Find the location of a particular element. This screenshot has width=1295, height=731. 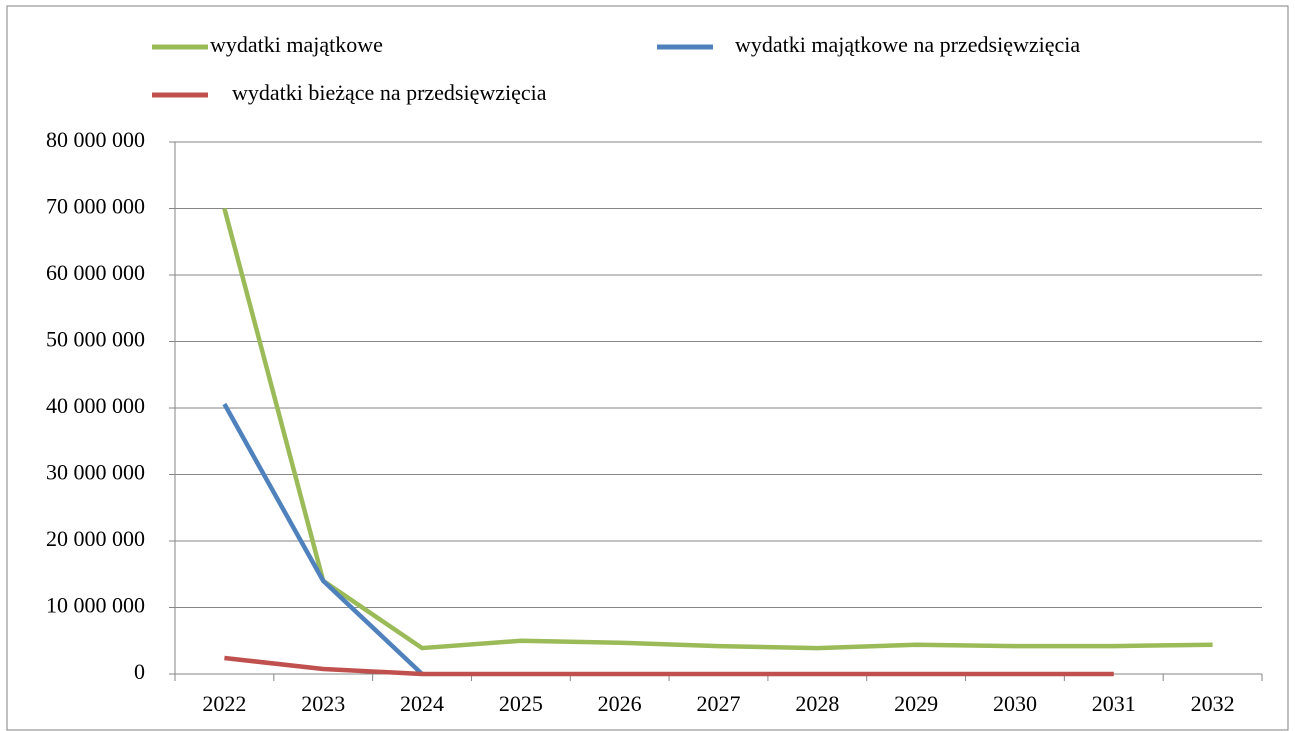

y-tick-label: 60 000 000 is located at coordinates (95, 272).